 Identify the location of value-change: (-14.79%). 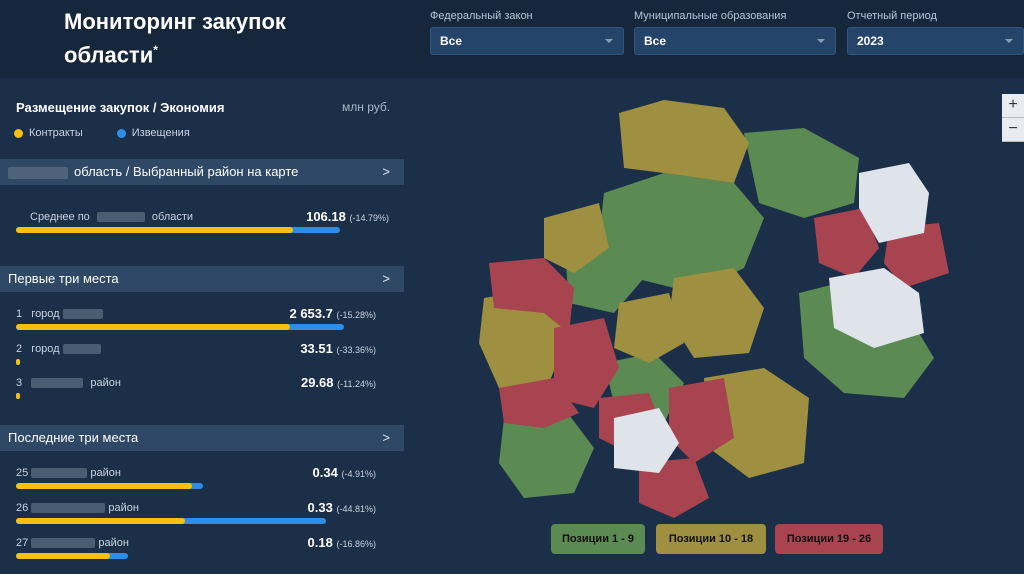
(369, 218).